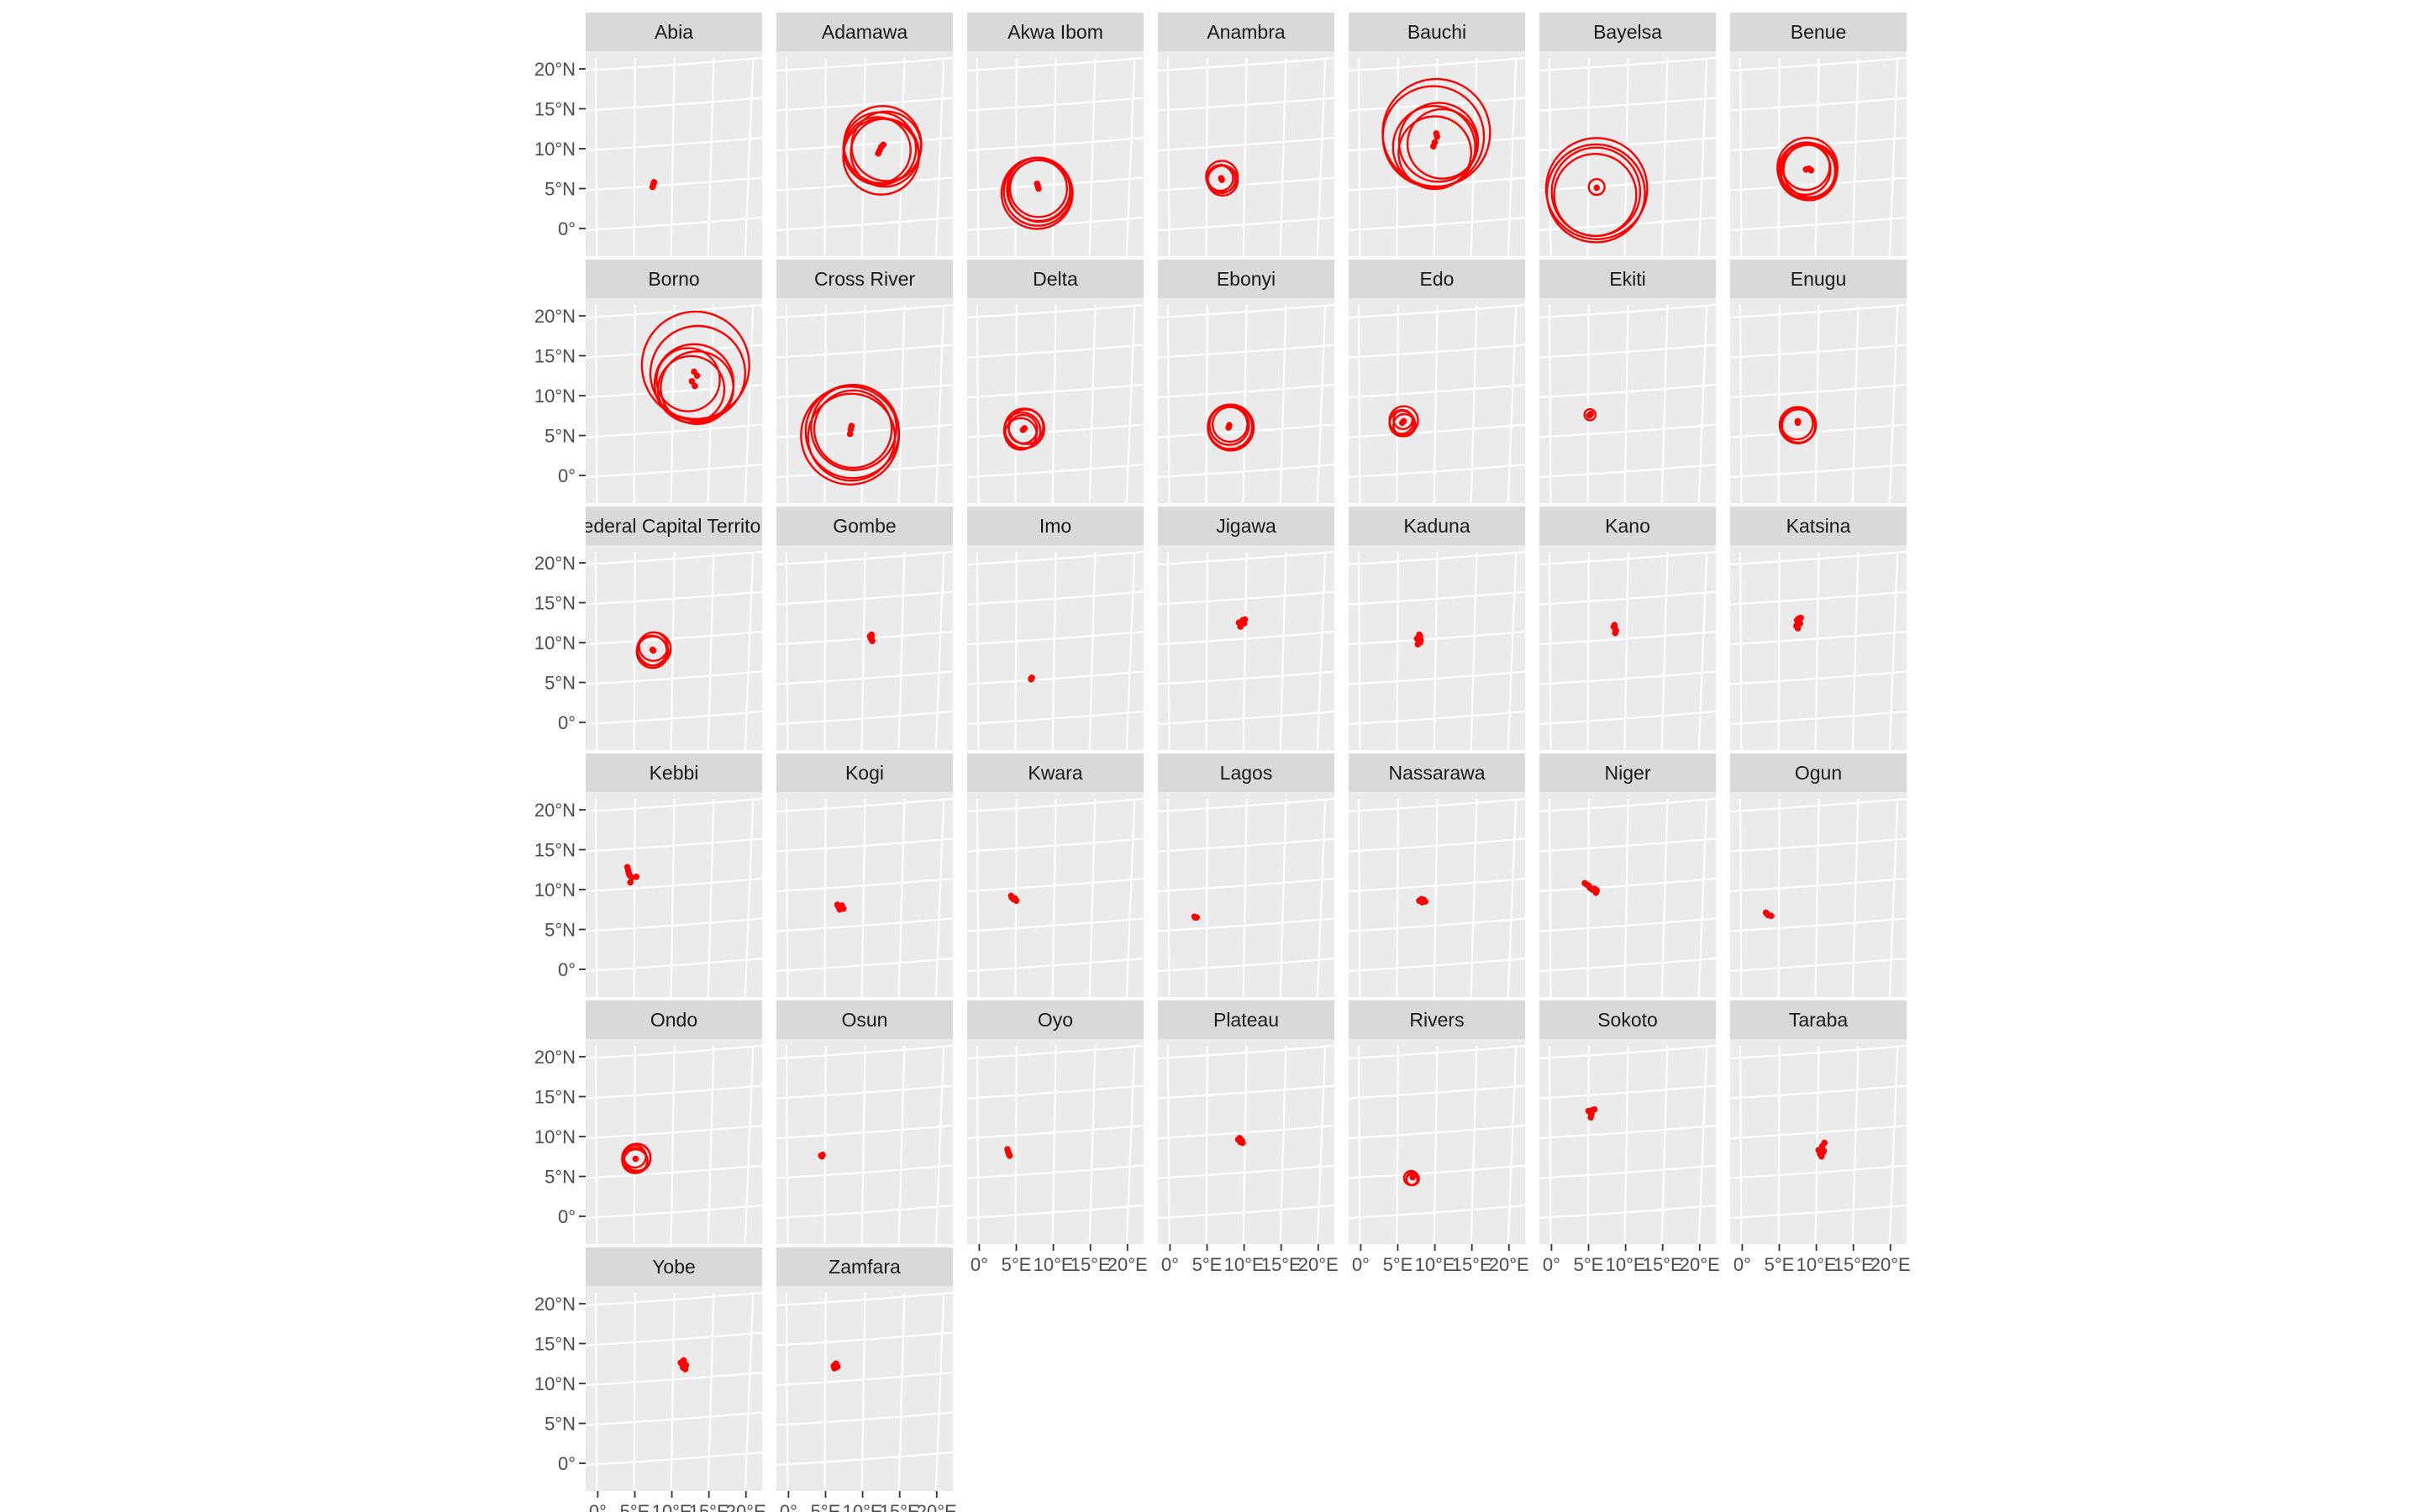  I want to click on x-tick-label: 10°E, so click(1817, 1264).